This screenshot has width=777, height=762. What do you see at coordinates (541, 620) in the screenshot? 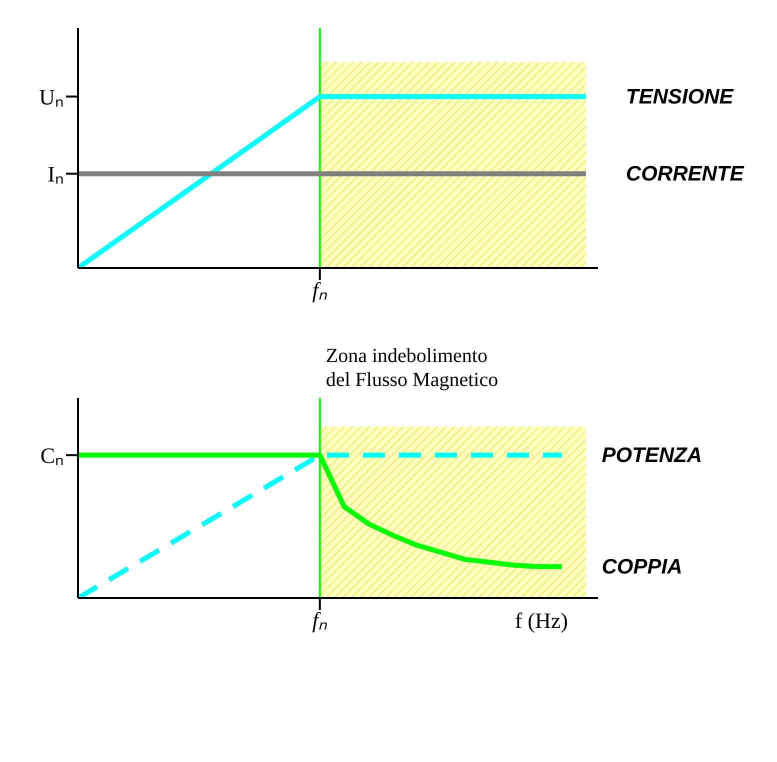
I see `x-axis-title: f (Hz)` at bounding box center [541, 620].